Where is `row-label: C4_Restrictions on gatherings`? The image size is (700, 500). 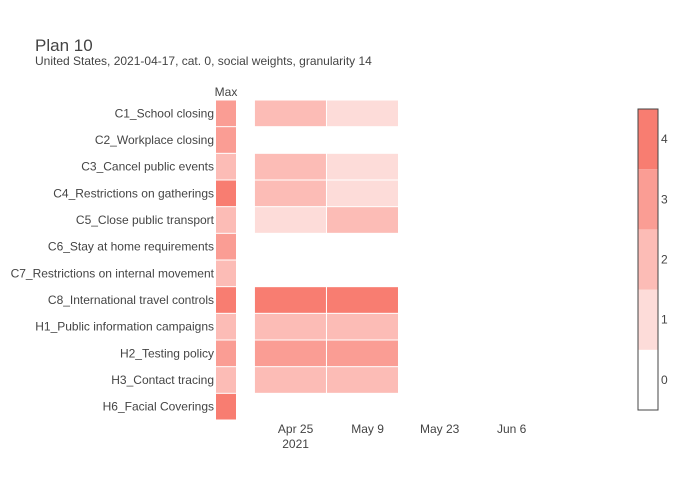
row-label: C4_Restrictions on gatherings is located at coordinates (133, 193).